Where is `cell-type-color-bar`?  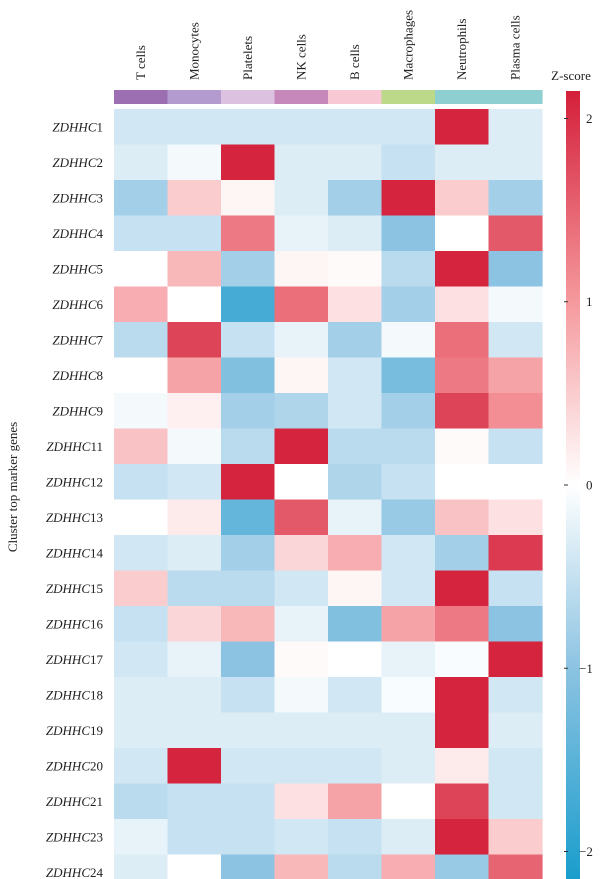
cell-type-color-bar is located at coordinates (328, 97).